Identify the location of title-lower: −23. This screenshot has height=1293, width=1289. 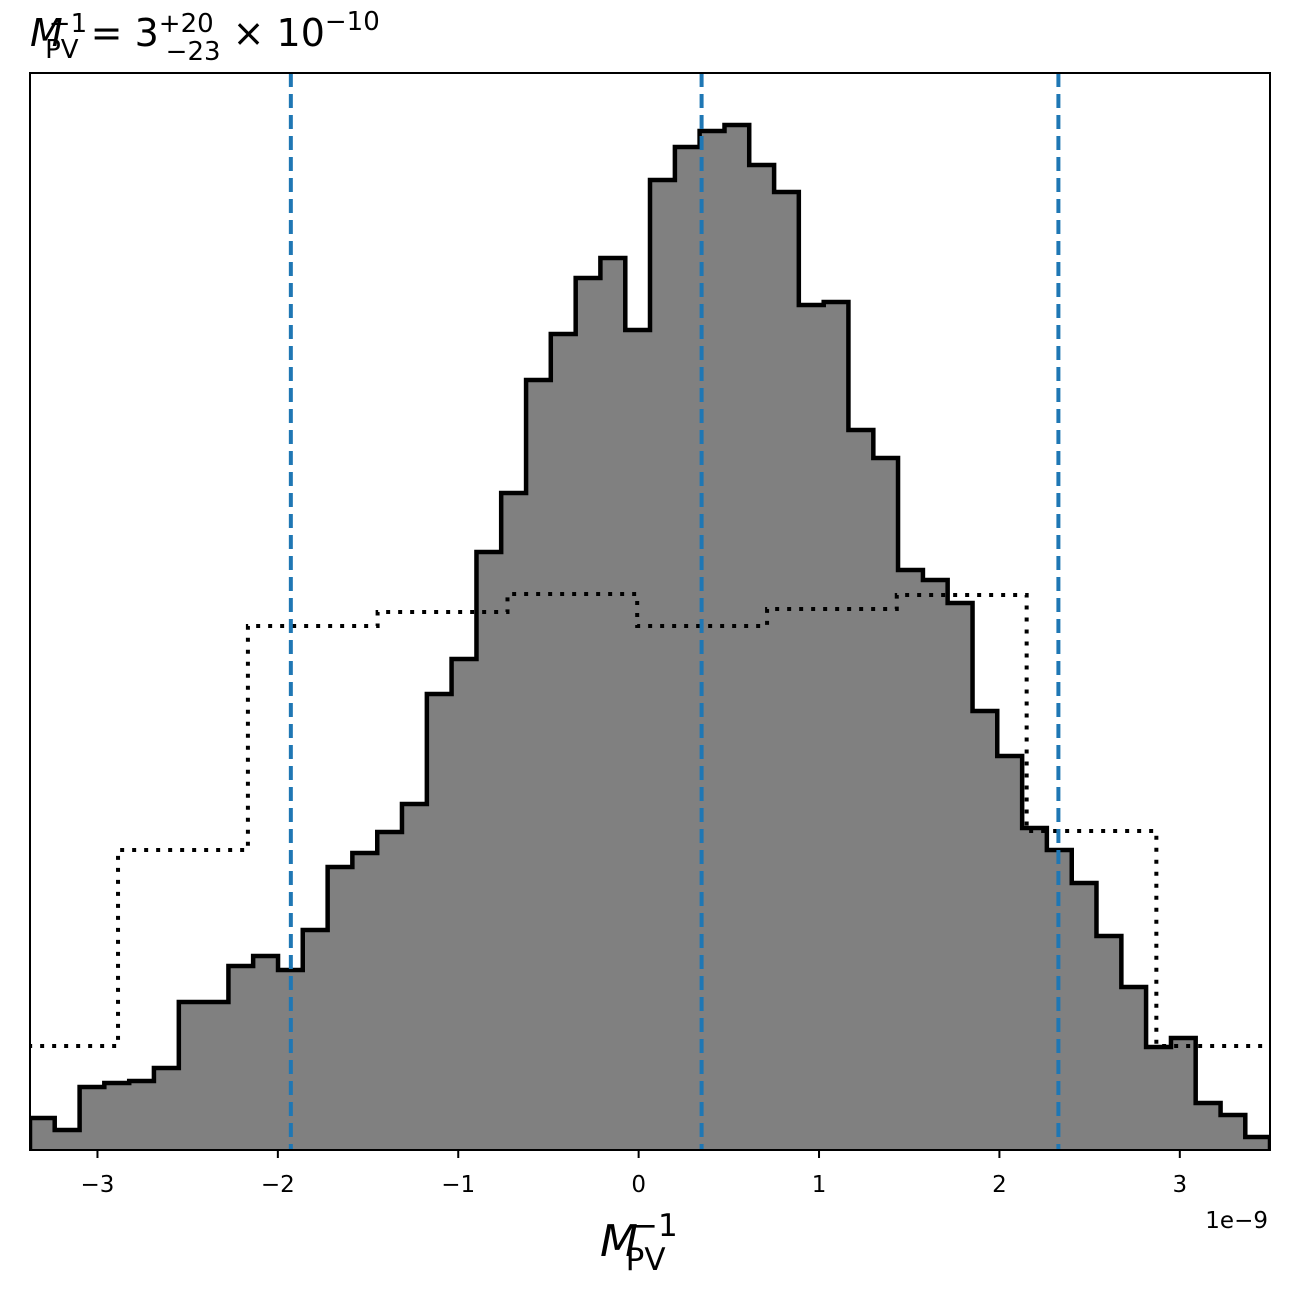
(193, 52).